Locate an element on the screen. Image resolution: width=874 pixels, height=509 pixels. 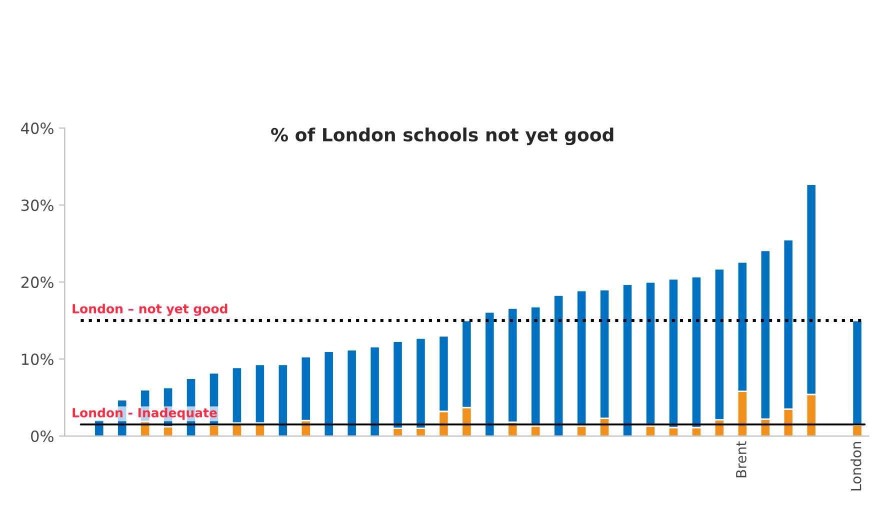
ref-line-label: London - Inadequate is located at coordinates (144, 414).